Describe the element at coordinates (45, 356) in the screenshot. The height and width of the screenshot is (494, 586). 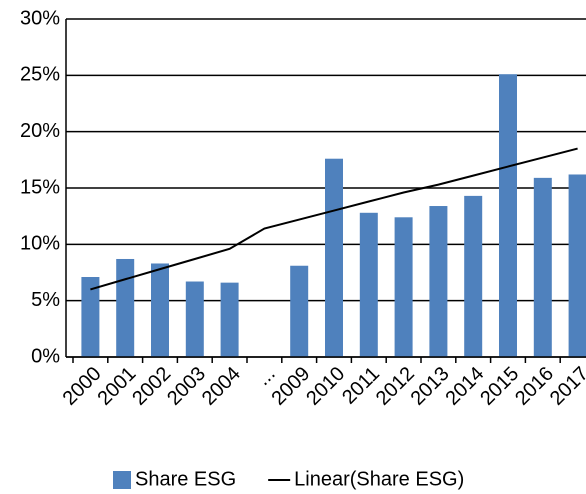
I see `y-tick-label: 0%` at that location.